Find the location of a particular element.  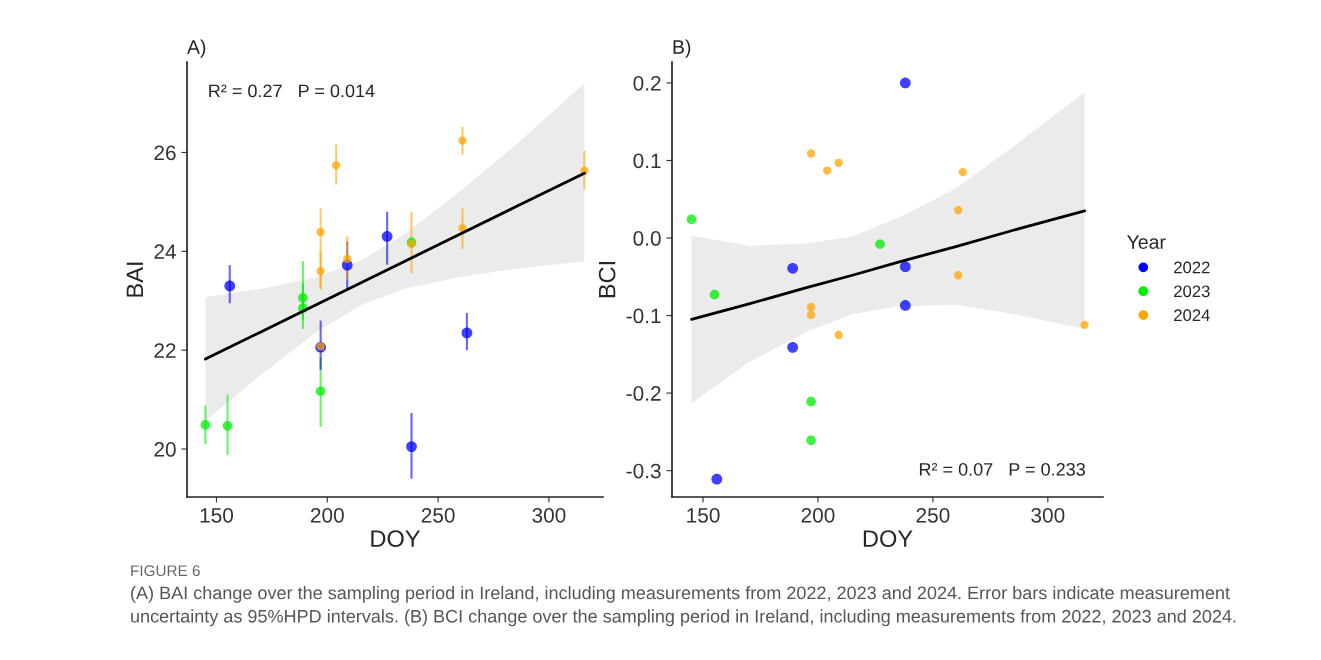

text: (A) BAI change over the sampling period in Ireland, including measurements from 2022, 2023 and 2024. Error bars indicate measurement uncertainty as 95%HPD intervals. (B) BCI change over the sampling period in Ireland, including measurements from 2022, 2023 and 2024. is located at coordinates (683, 606).